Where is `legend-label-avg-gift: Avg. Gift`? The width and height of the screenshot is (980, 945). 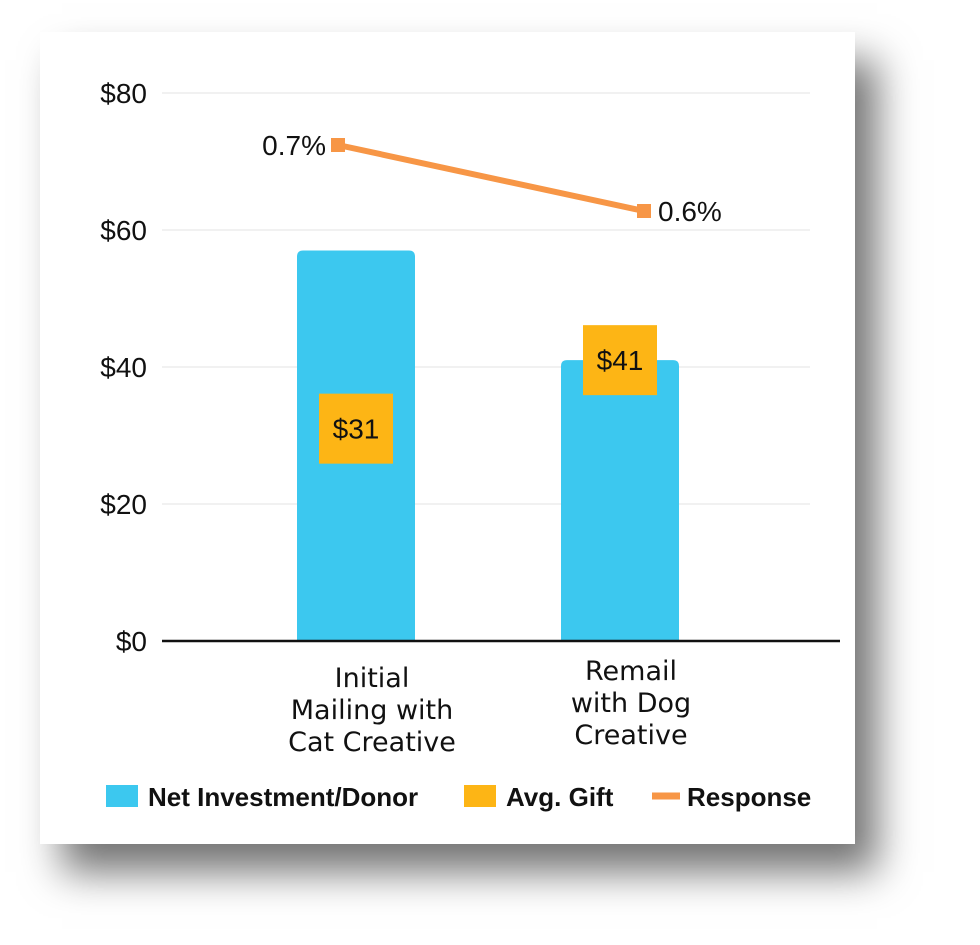
legend-label-avg-gift: Avg. Gift is located at coordinates (560, 797).